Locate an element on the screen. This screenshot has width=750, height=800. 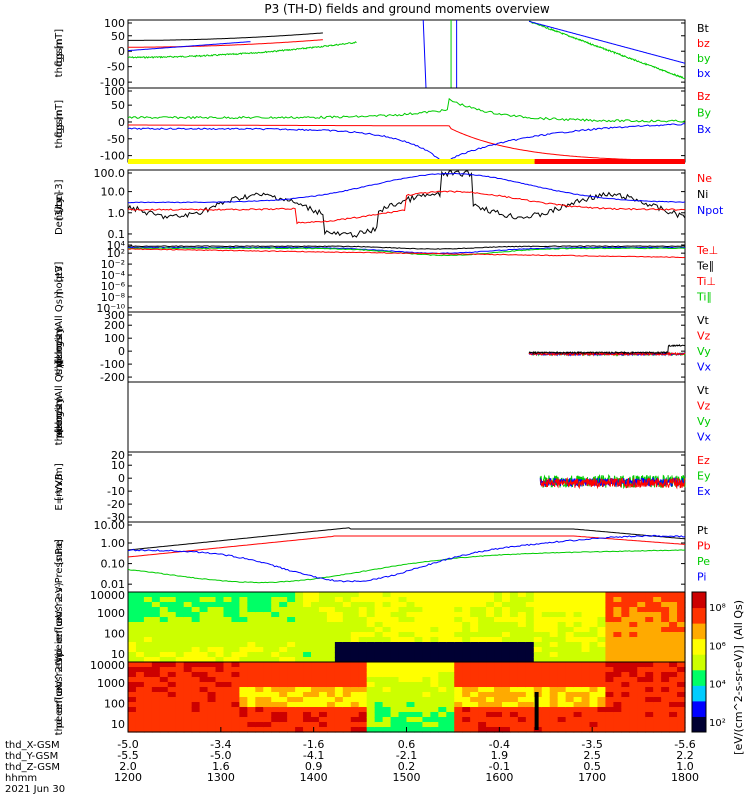
legend-ex: Ex is located at coordinates (704, 491).